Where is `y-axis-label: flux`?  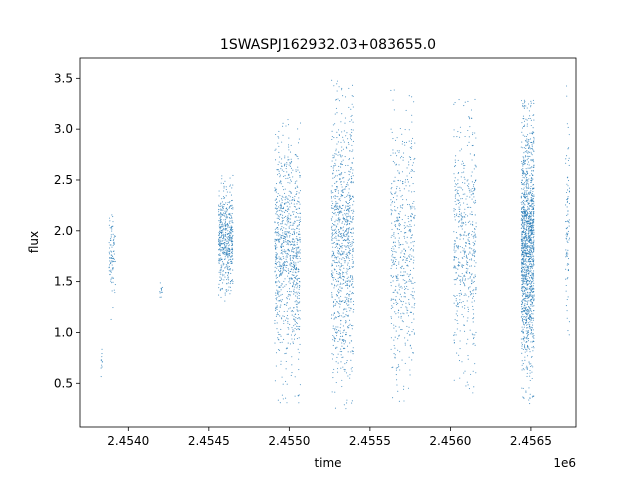 y-axis-label: flux is located at coordinates (34, 242).